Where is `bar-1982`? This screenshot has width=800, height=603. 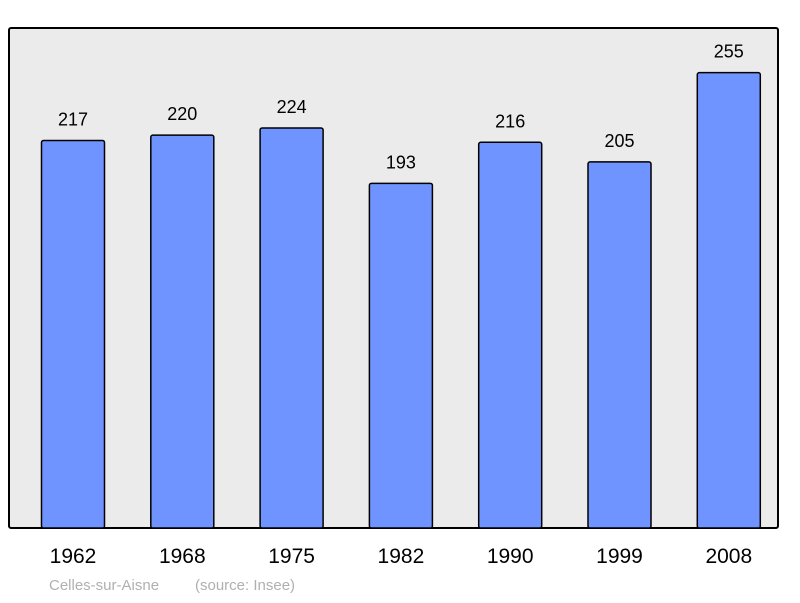 bar-1982 is located at coordinates (401, 355).